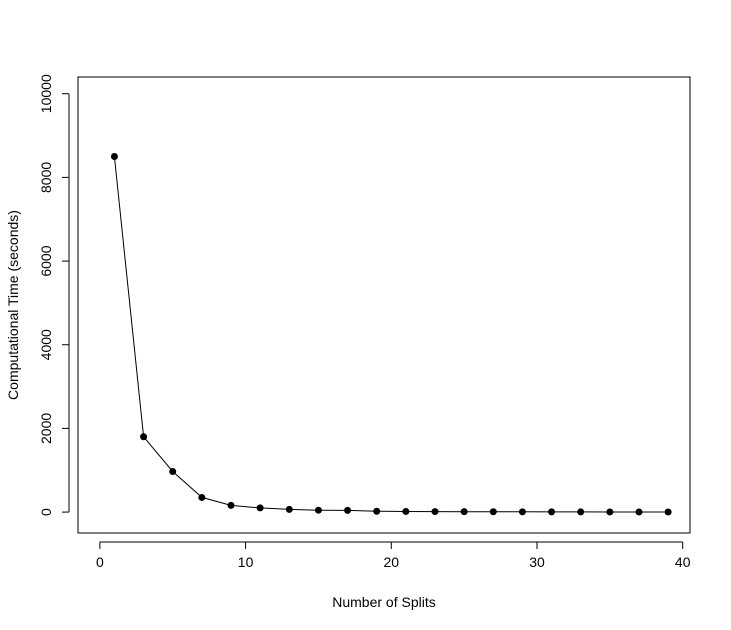 The image size is (731, 630). Describe the element at coordinates (683, 562) in the screenshot. I see `x-tick-label: 40` at that location.